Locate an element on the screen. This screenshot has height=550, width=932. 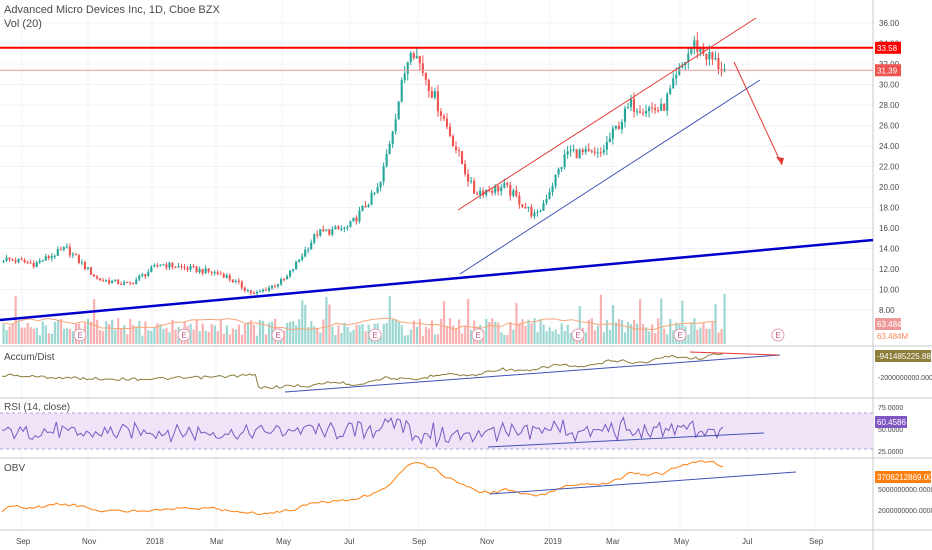
x-tick-label: May is located at coordinates (283, 541).